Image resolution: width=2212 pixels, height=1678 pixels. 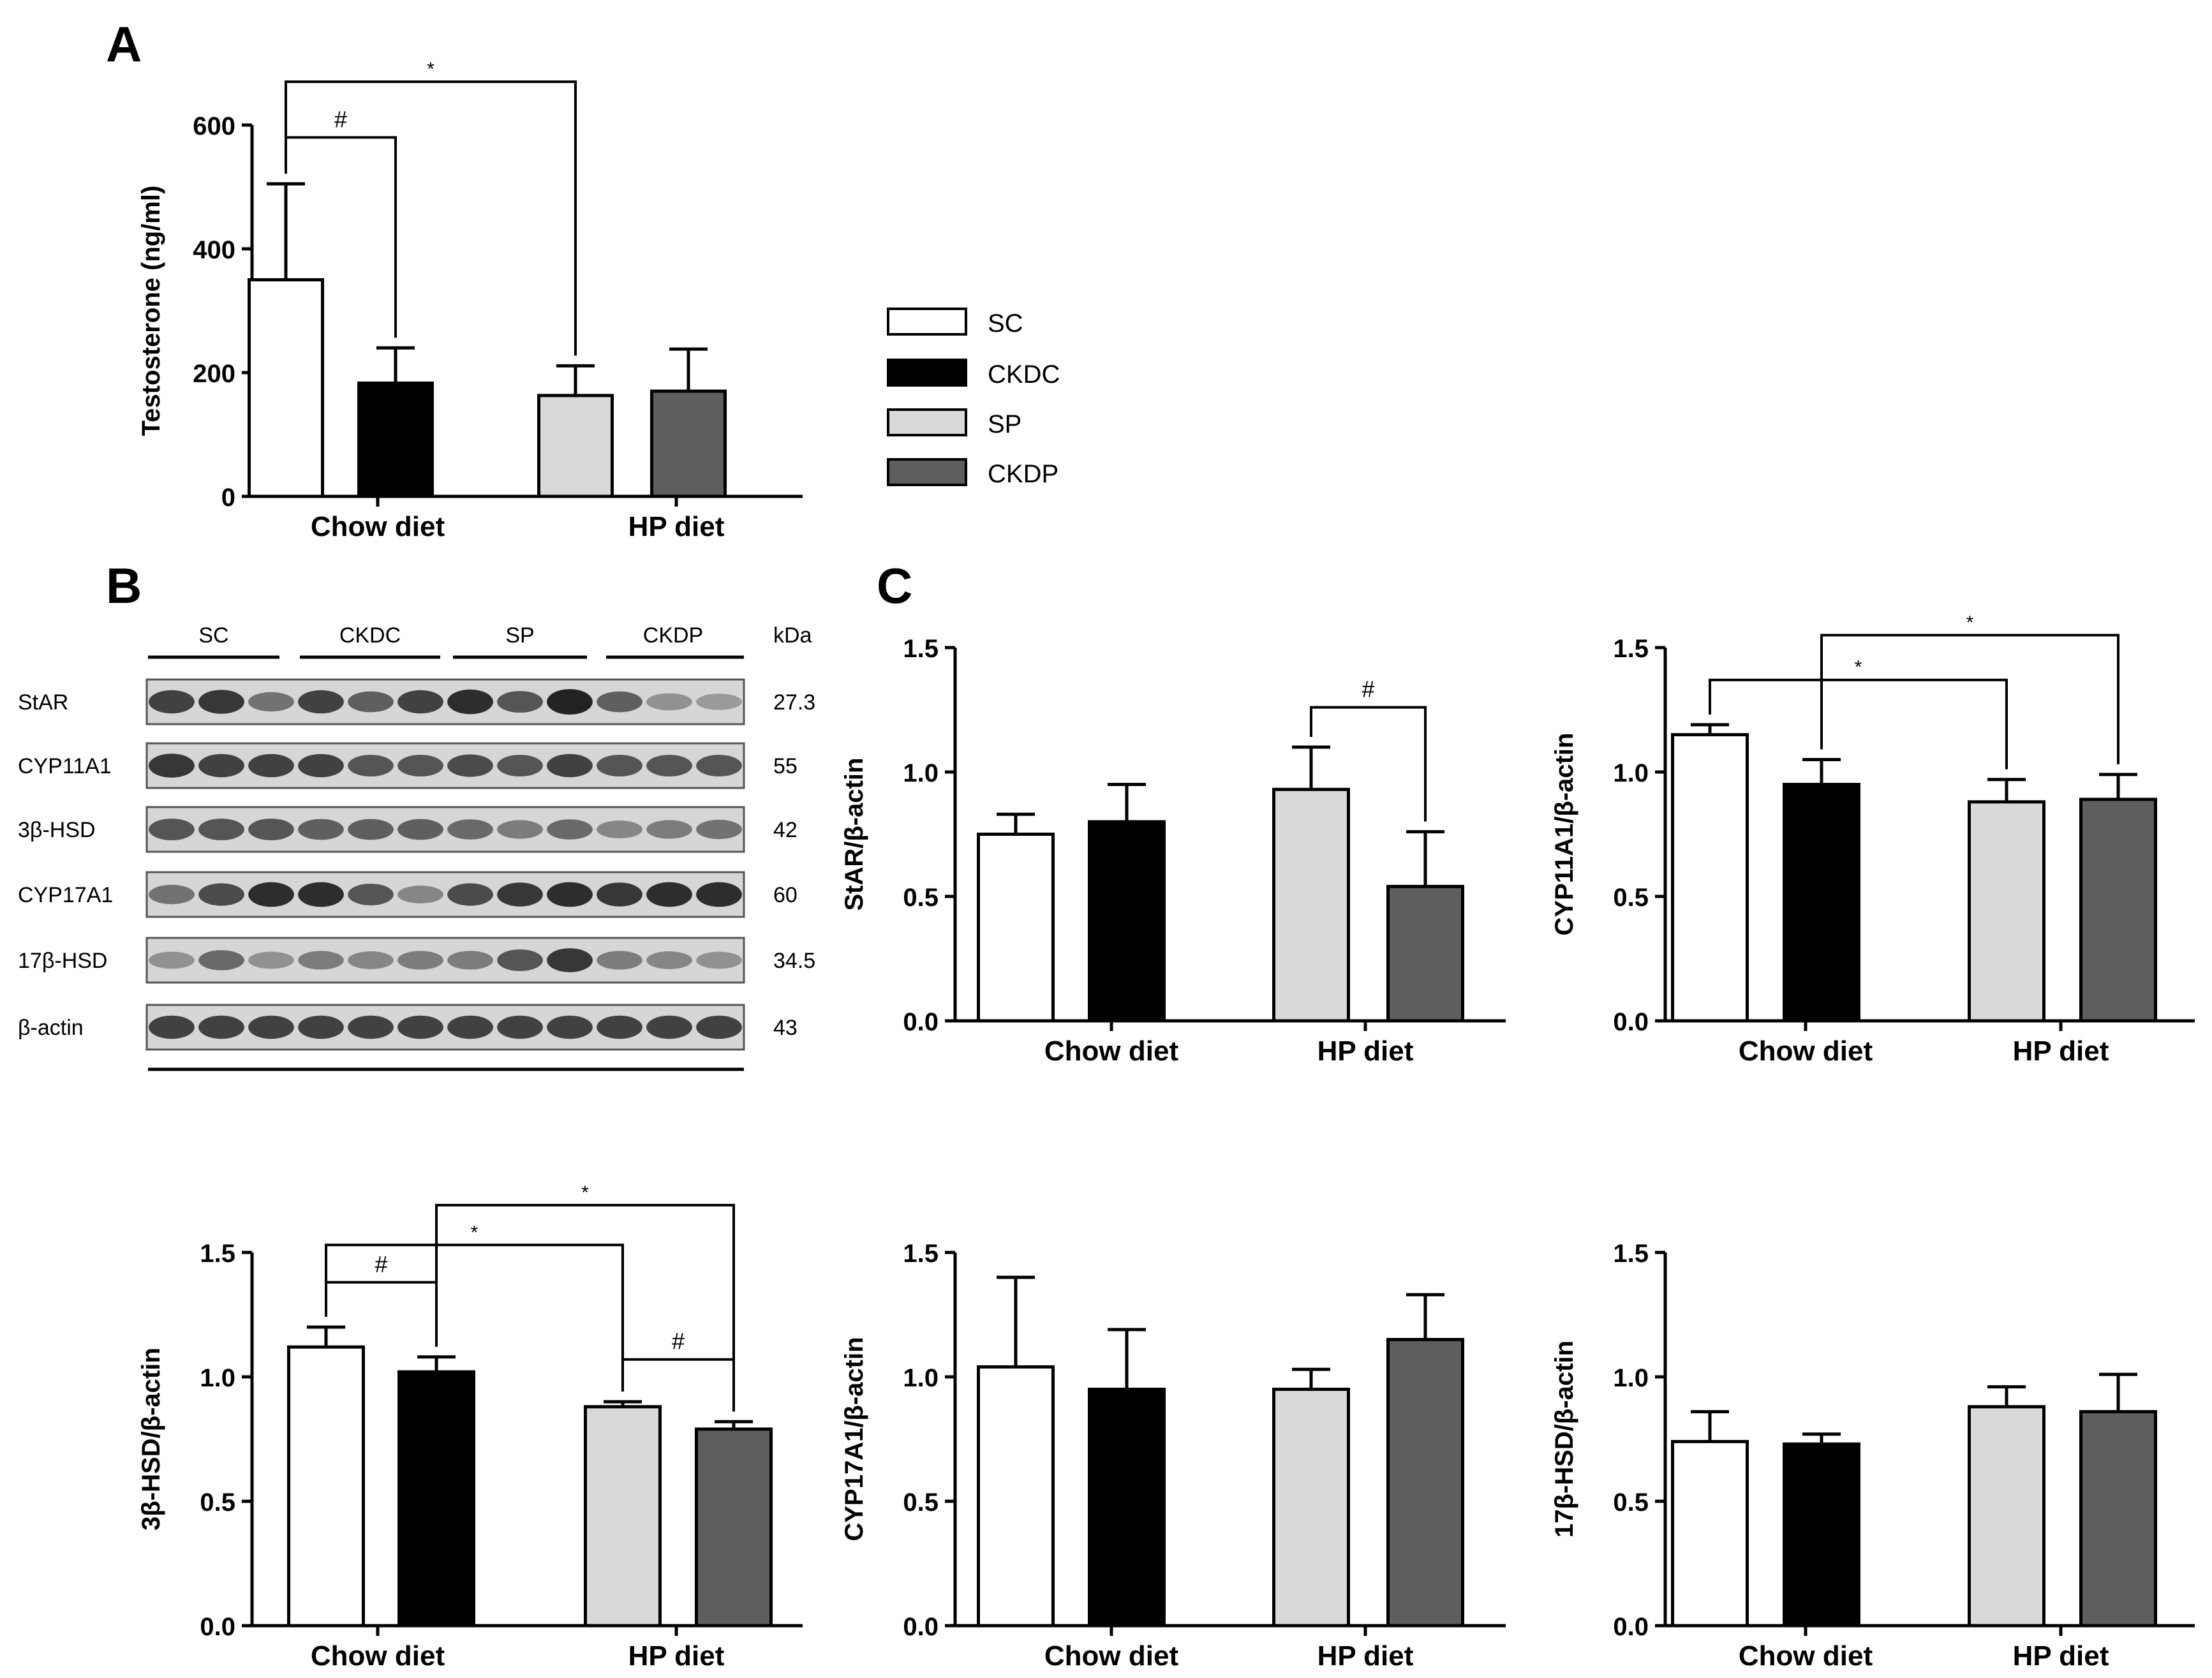 What do you see at coordinates (1425, 1483) in the screenshot?
I see `bar-ckdp` at bounding box center [1425, 1483].